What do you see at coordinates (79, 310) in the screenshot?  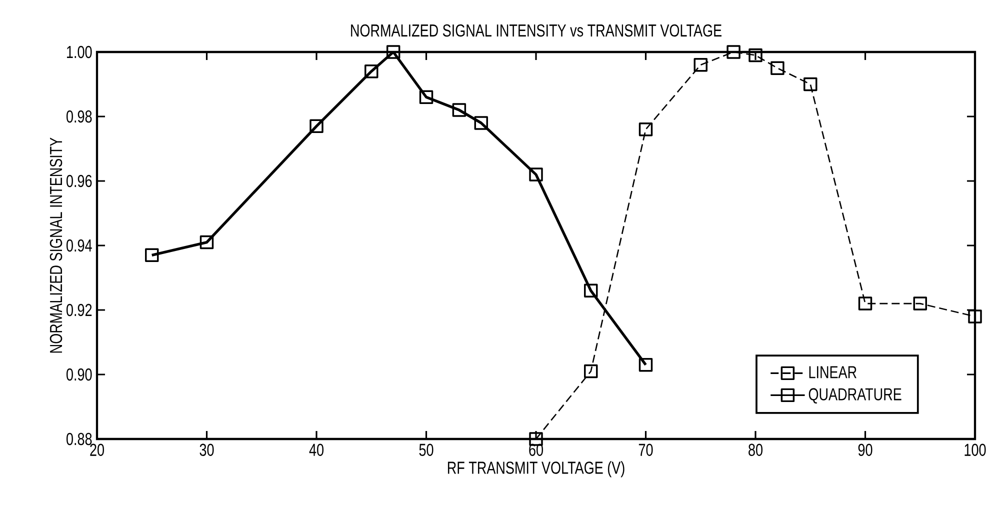 I see `y-tick-label: 0.92` at bounding box center [79, 310].